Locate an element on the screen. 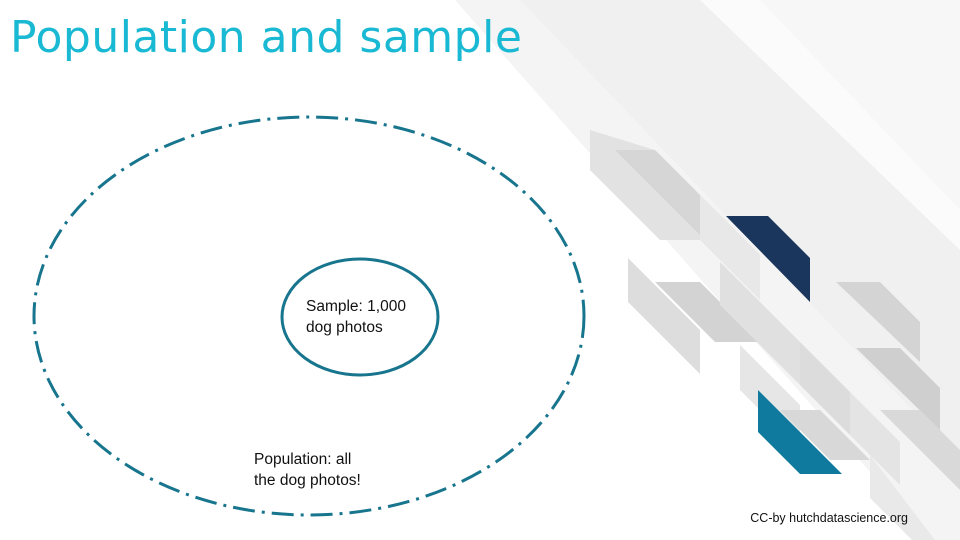  population-label: Population: all the dog photos! is located at coordinates (307, 470).